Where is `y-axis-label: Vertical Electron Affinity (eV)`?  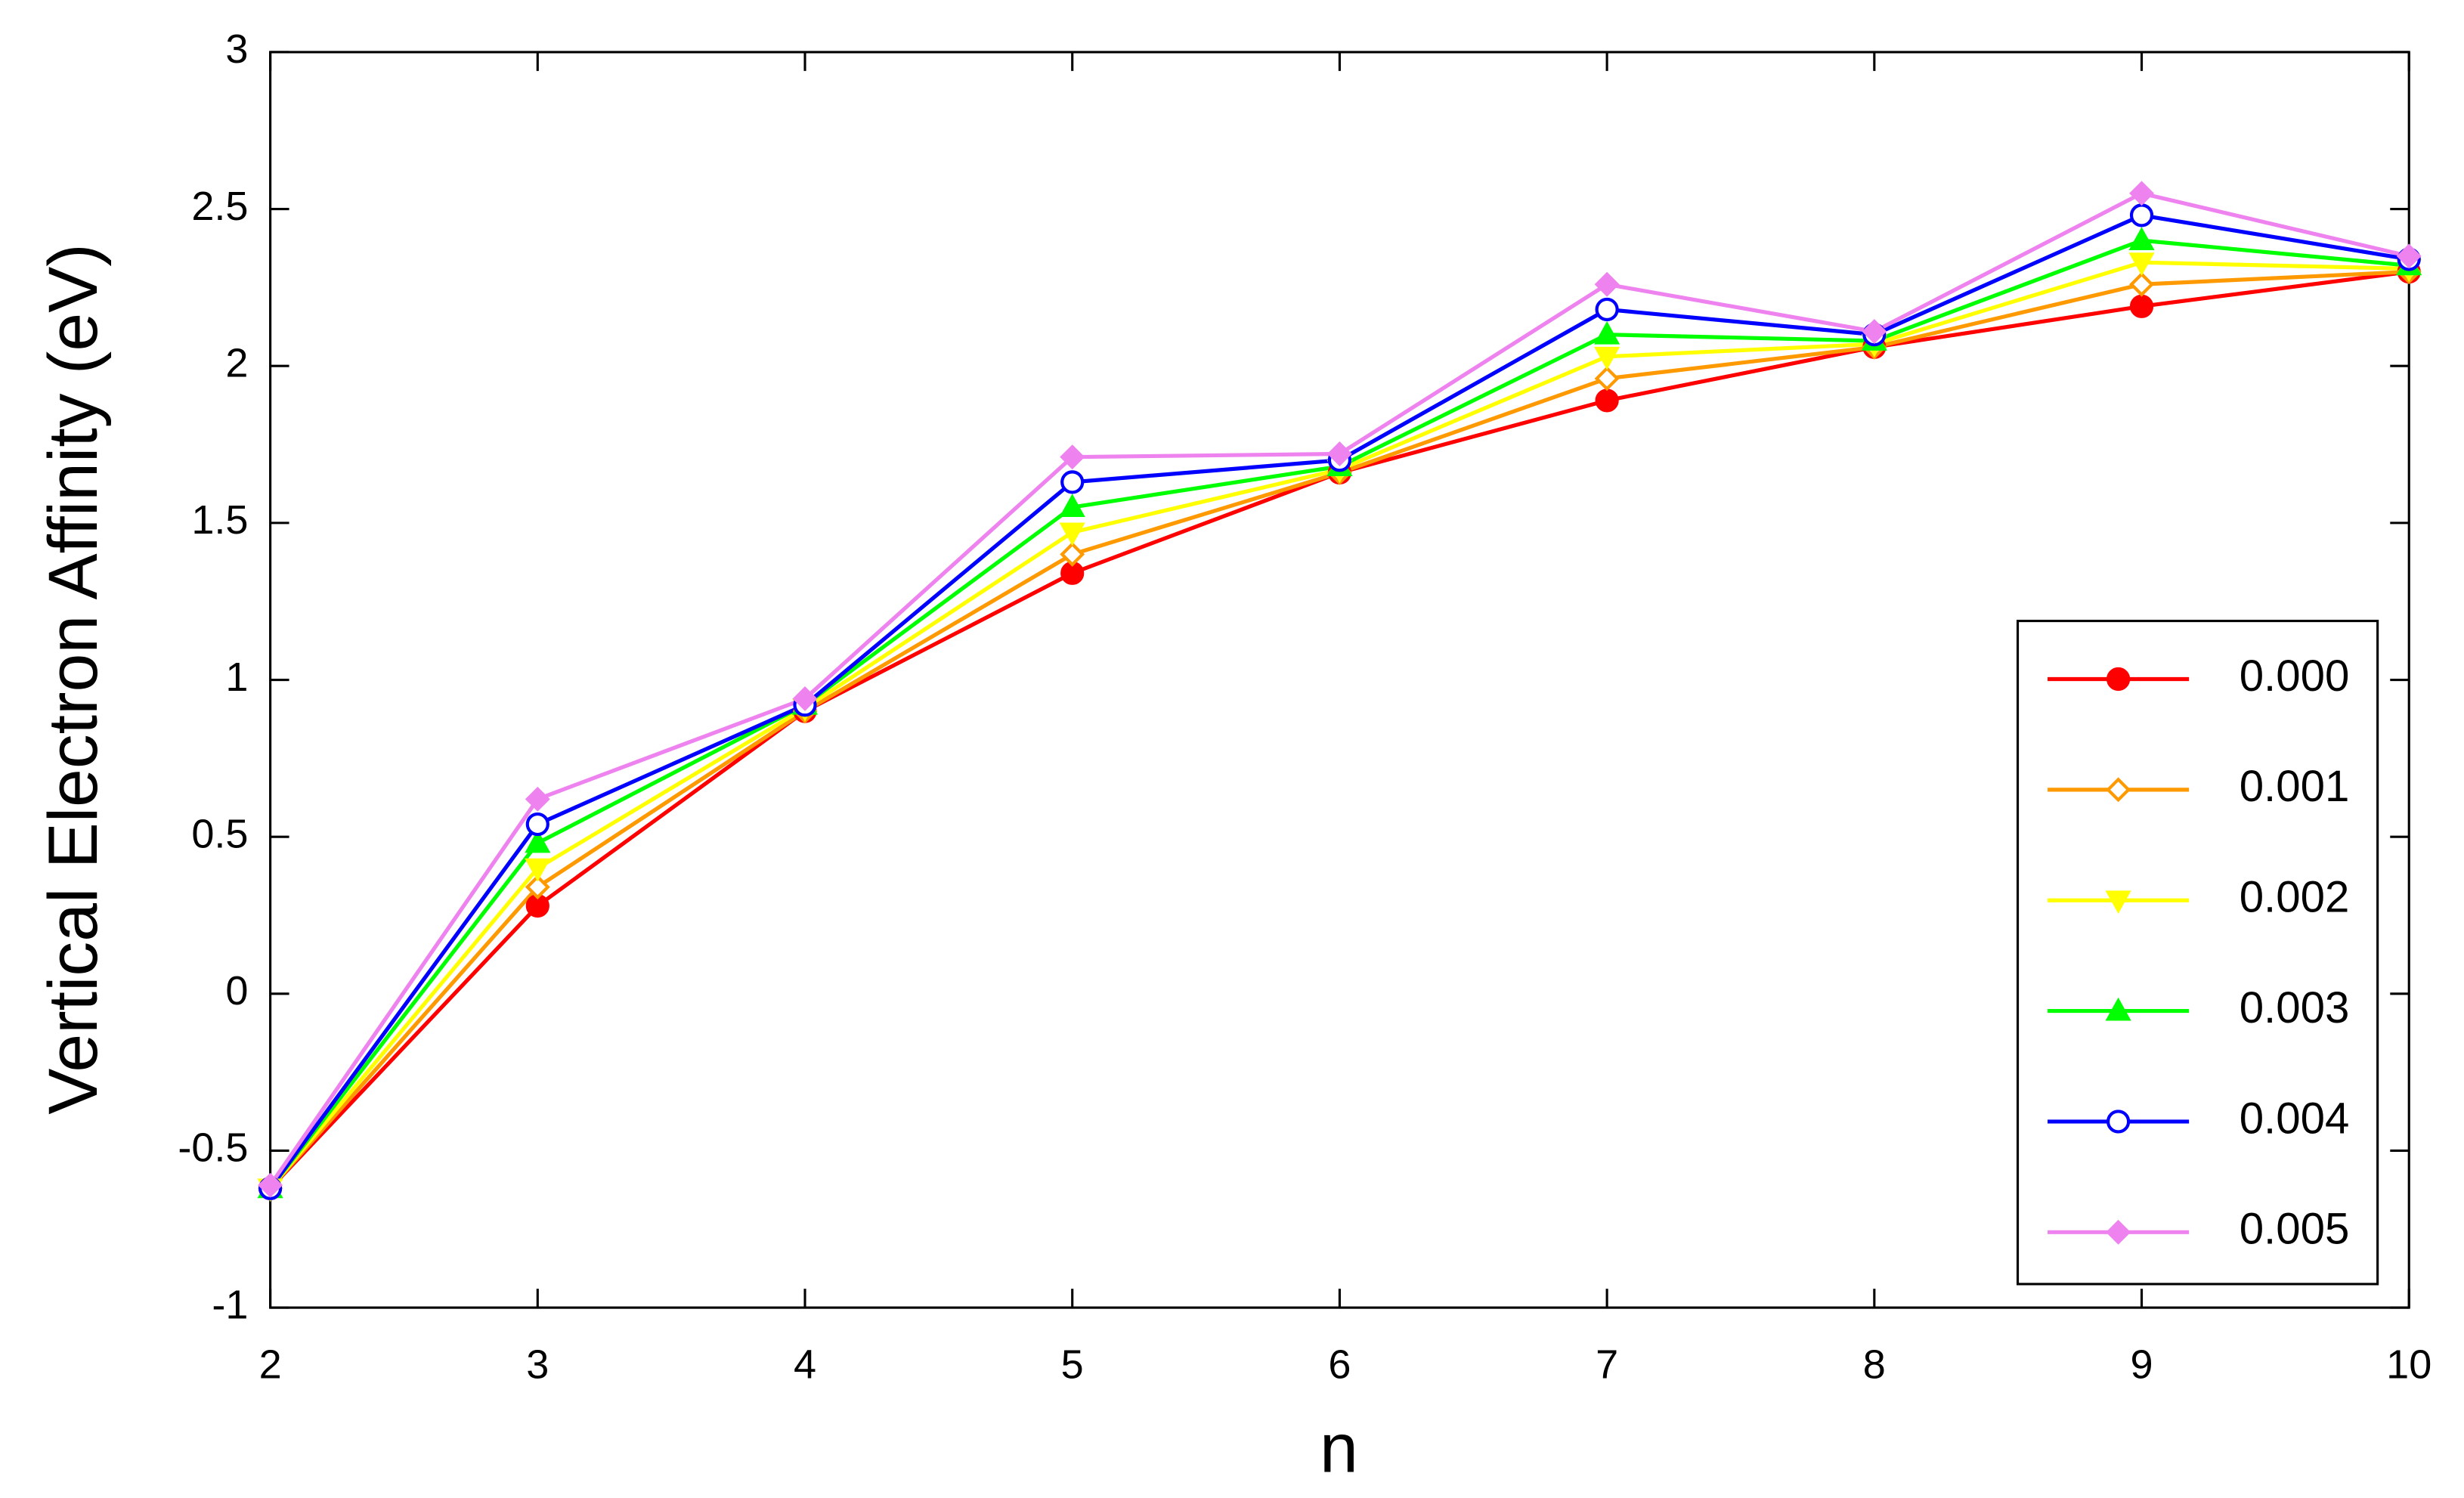
y-axis-label: Vertical Electron Affinity (eV) is located at coordinates (73, 678).